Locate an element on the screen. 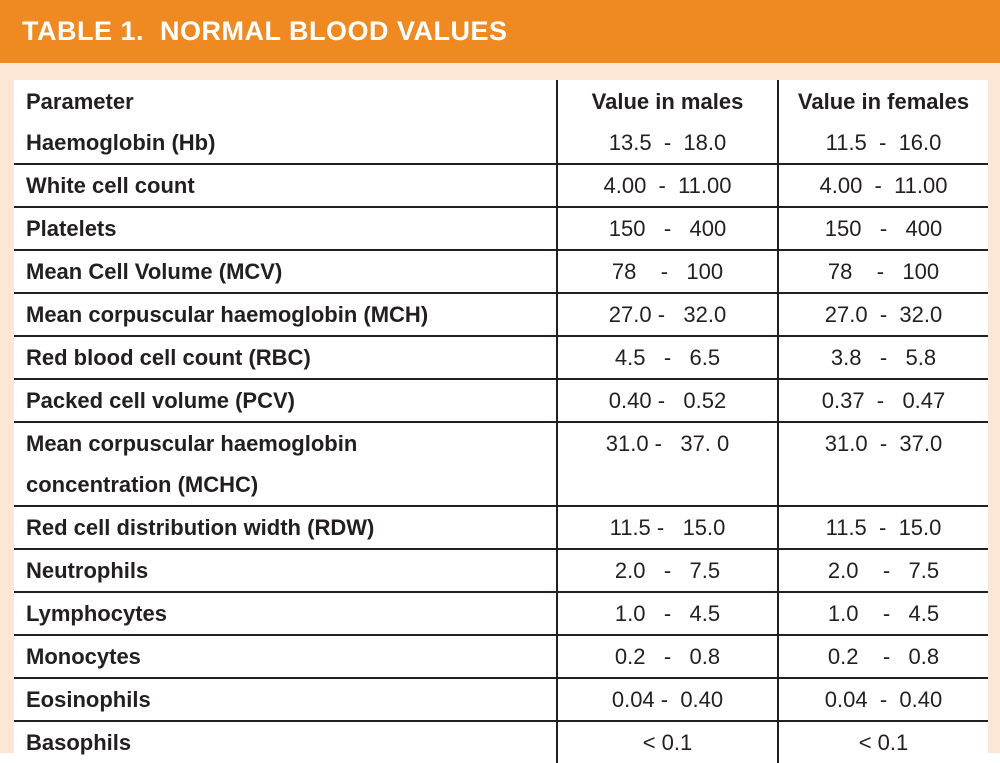 The width and height of the screenshot is (1000, 763). males-value-cell: 0.40 - 0.52 is located at coordinates (667, 400).